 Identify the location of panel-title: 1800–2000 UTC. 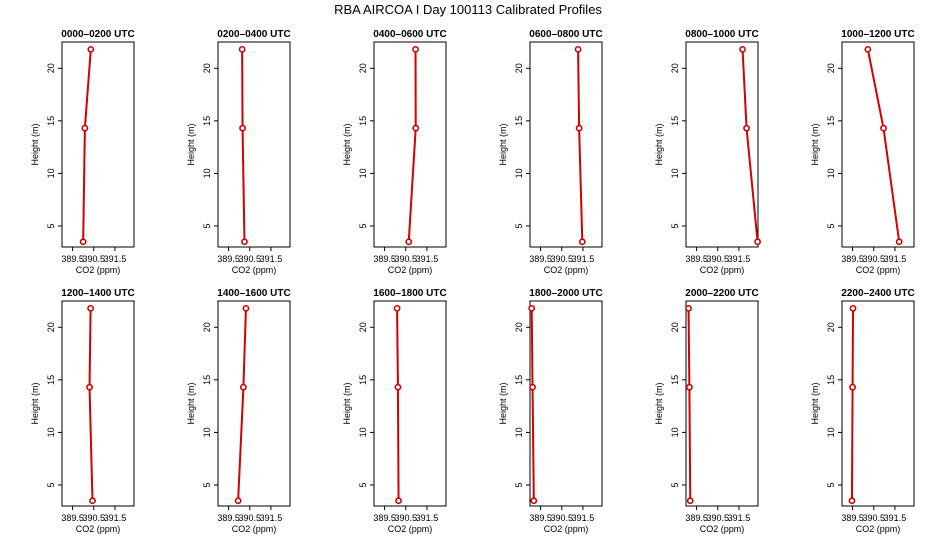
(565, 293).